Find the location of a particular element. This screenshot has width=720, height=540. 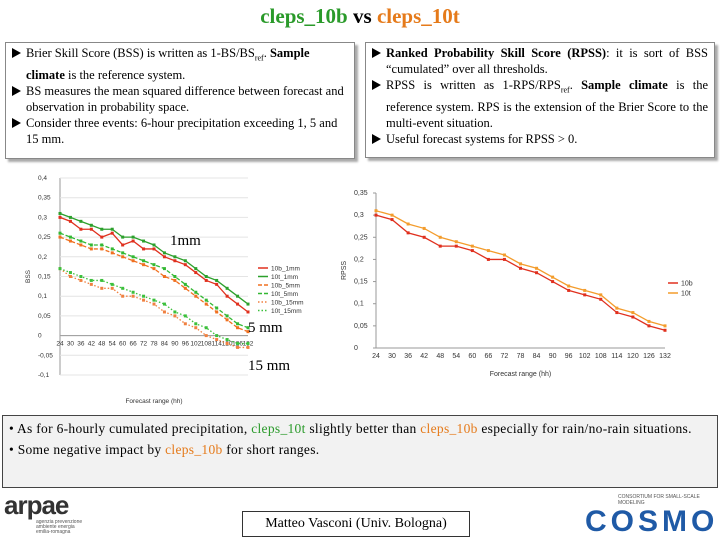

y-tick-label: -0,05 is located at coordinates (45, 355).